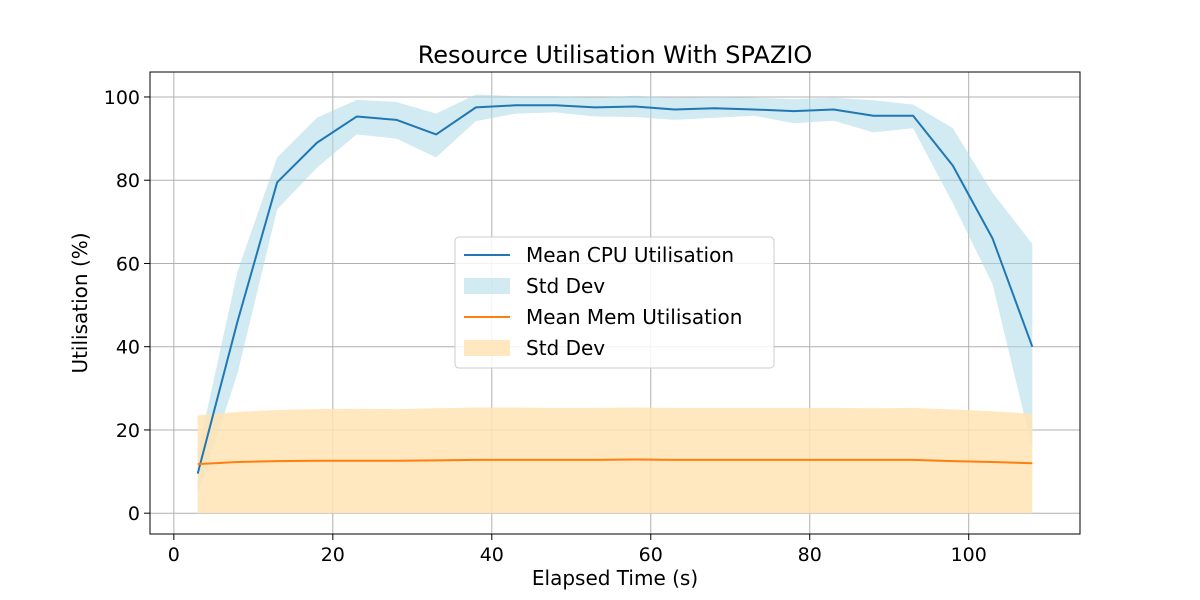  Describe the element at coordinates (128, 264) in the screenshot. I see `y-tick-label: 60` at that location.